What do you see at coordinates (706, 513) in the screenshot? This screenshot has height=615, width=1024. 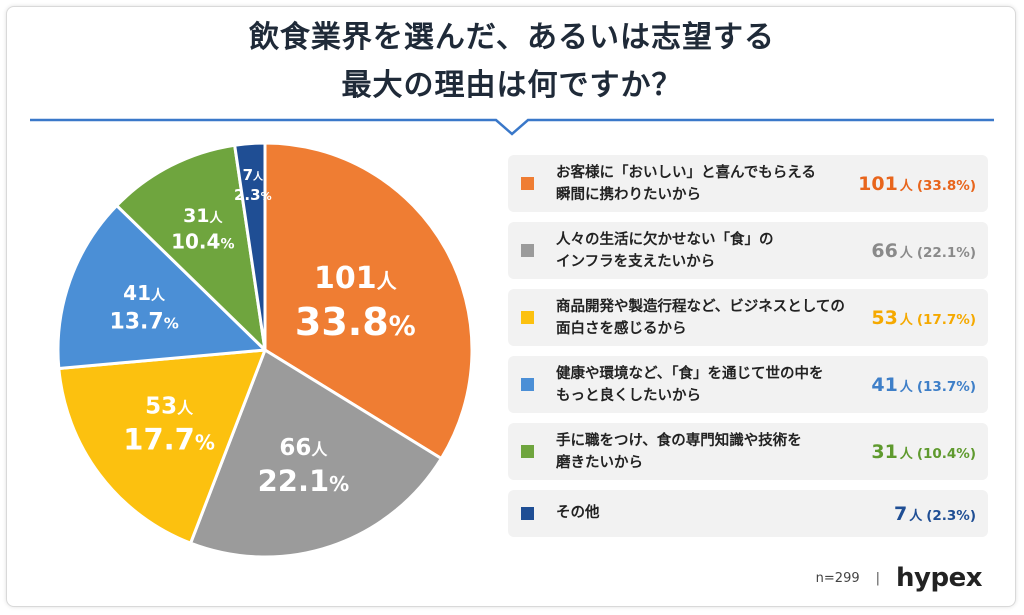 I see `legend-label: その他` at bounding box center [706, 513].